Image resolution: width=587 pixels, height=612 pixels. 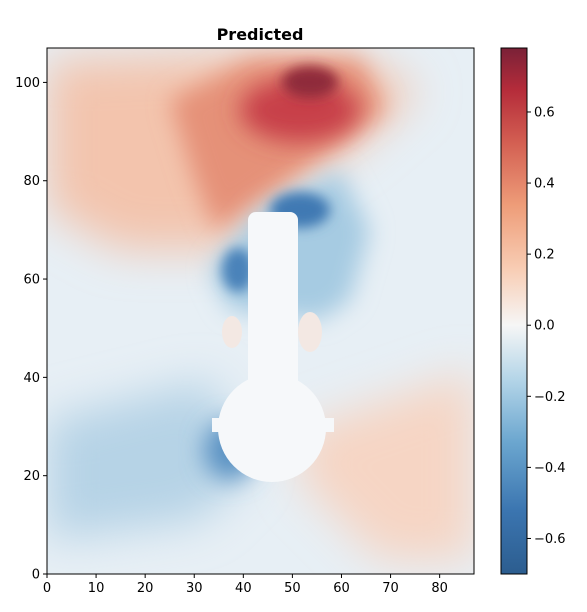 I want to click on colorbar-tick-label: 0.6, so click(x=544, y=112).